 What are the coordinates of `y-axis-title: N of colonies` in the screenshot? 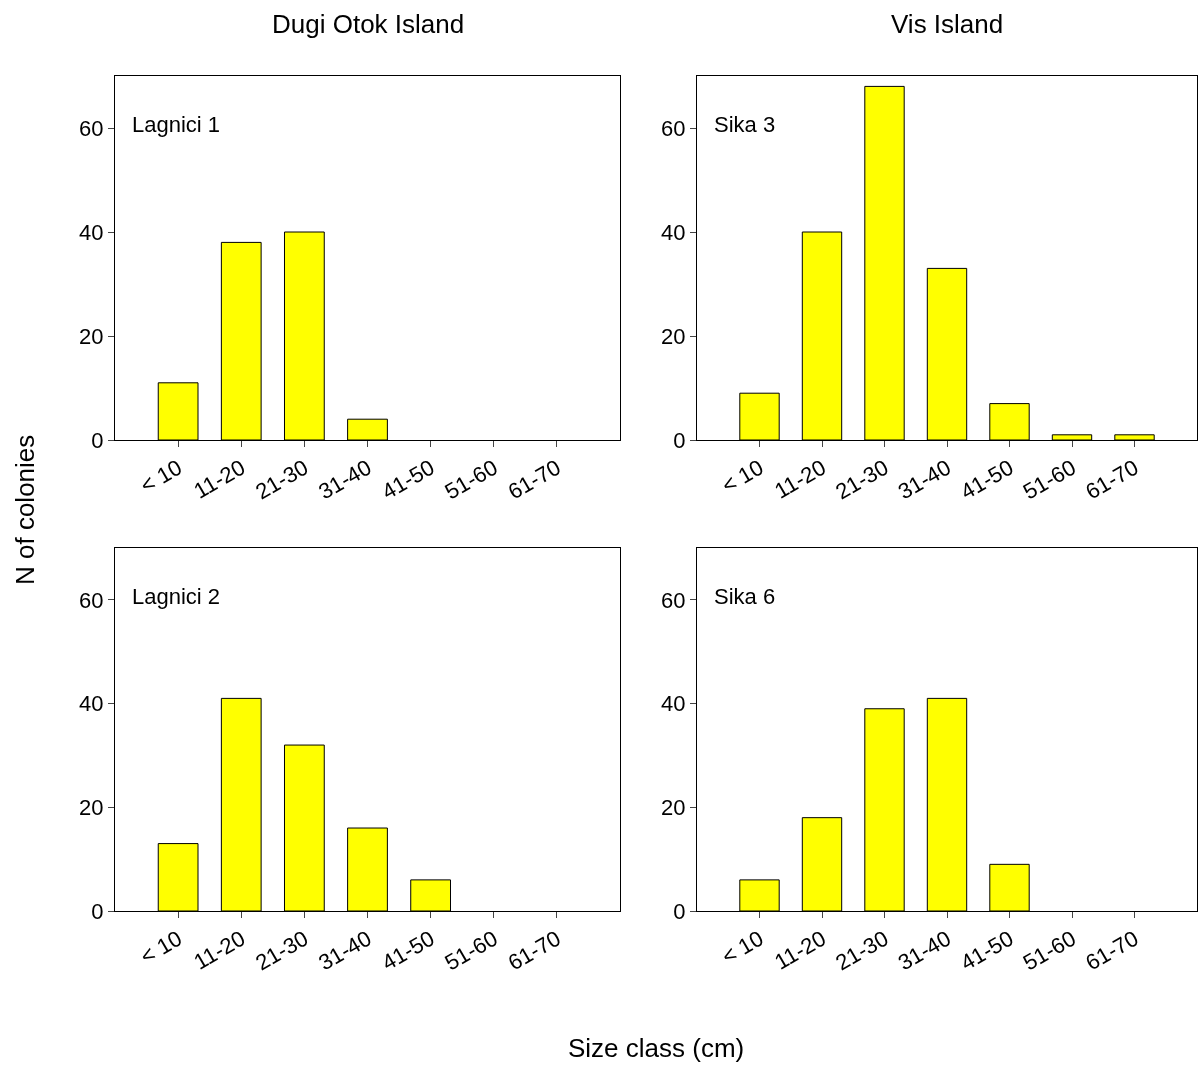 It's located at (25, 509).